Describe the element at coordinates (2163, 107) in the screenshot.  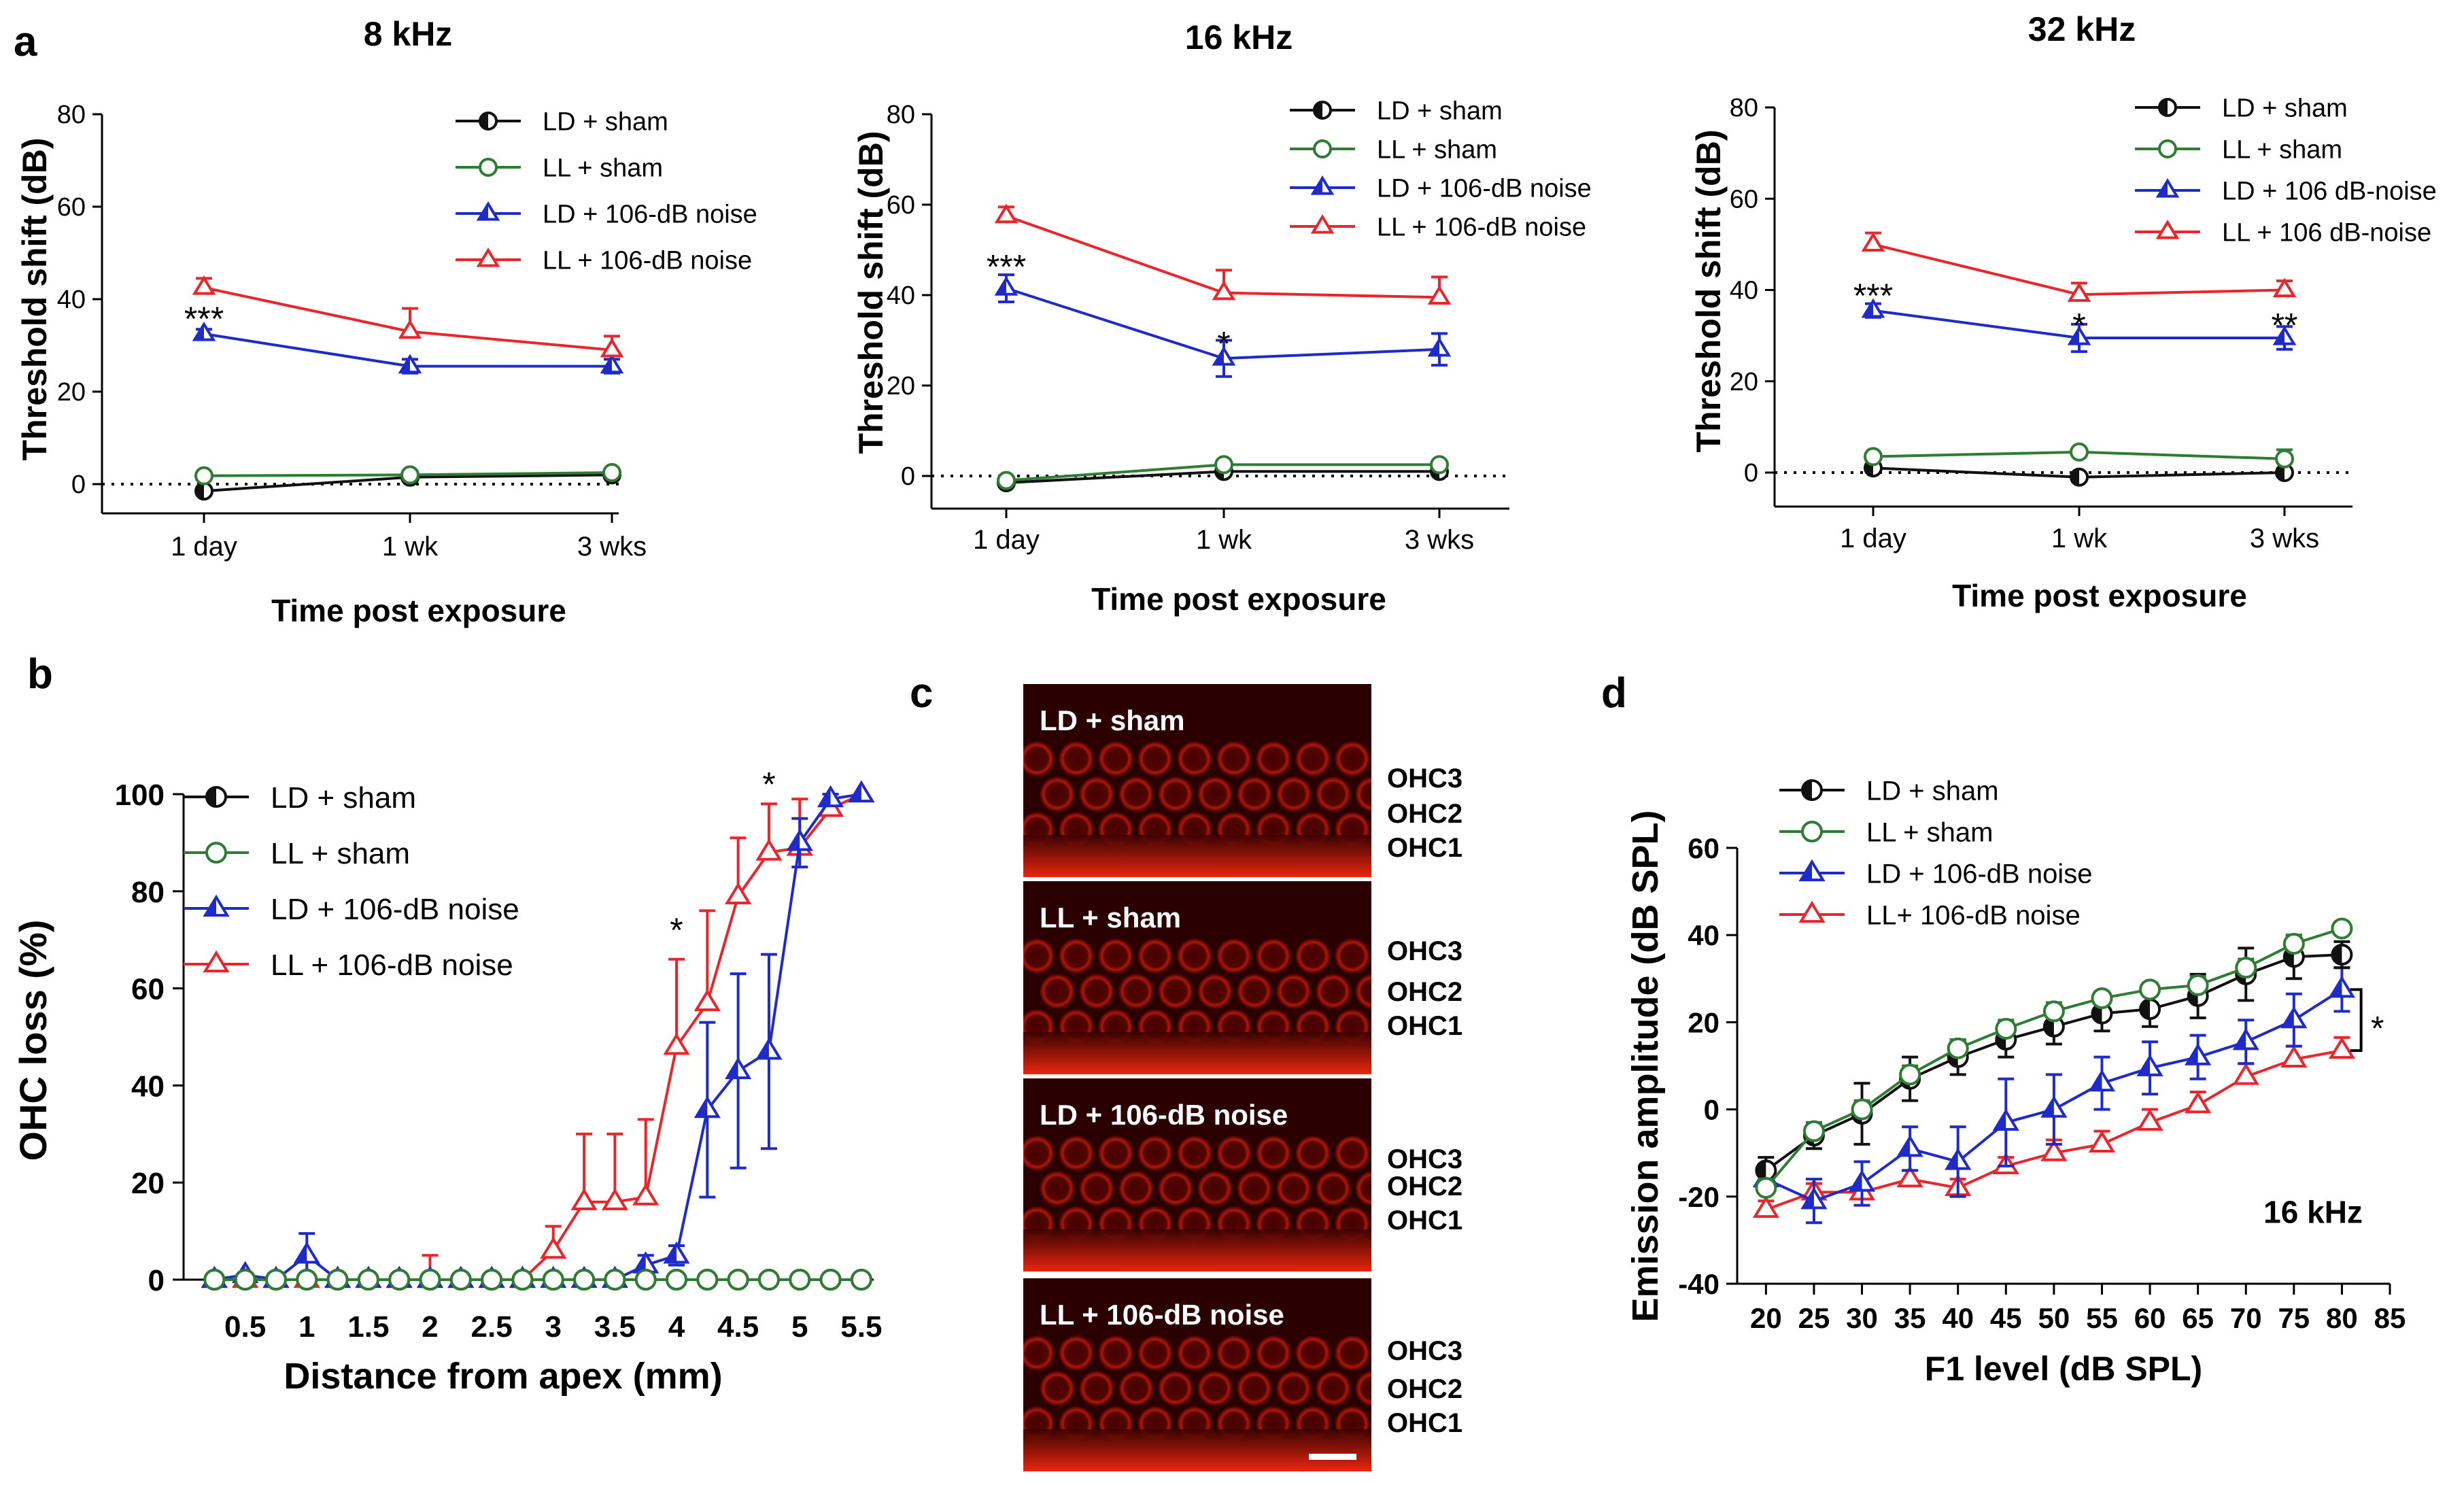
I see `legend-marker-LD_sham-fill` at that location.